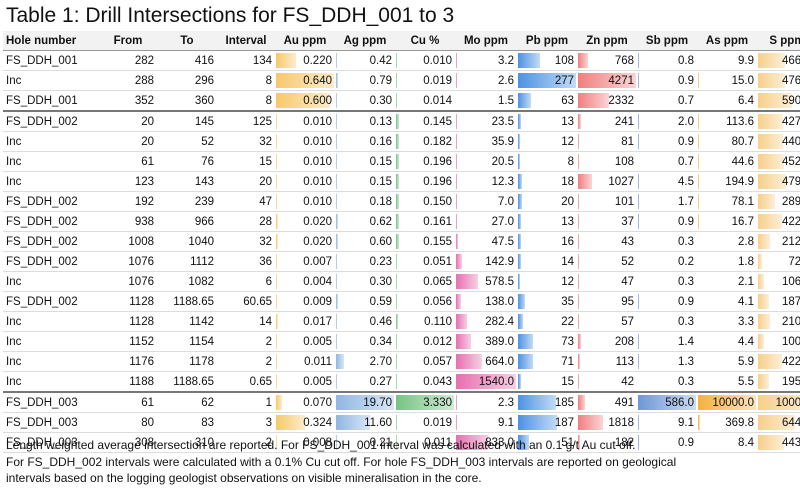 The image size is (800, 493). Describe the element at coordinates (506, 402) in the screenshot. I see `mo-value: 2.3` at that location.